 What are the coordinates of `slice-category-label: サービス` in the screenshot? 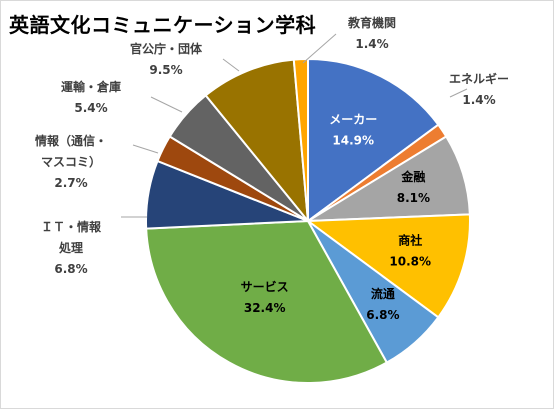 It's located at (265, 286).